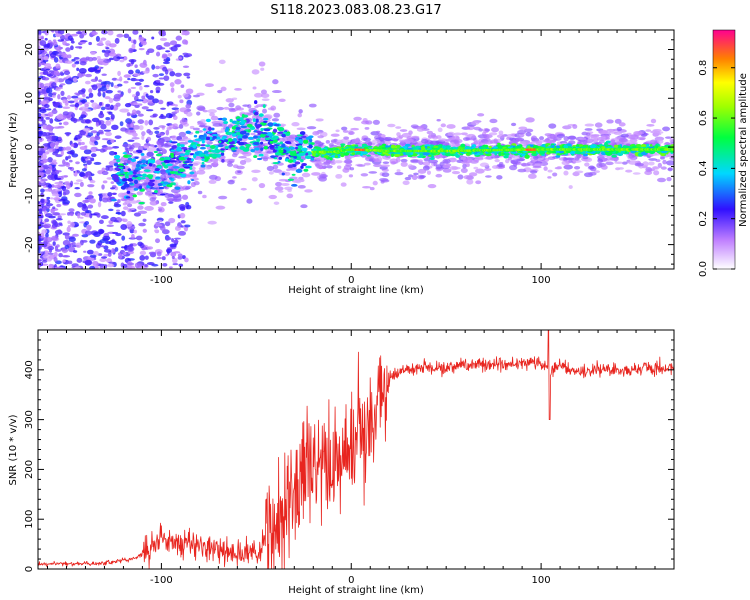  What do you see at coordinates (29, 98) in the screenshot?
I see `spectrogram-ytick-label: 10` at bounding box center [29, 98].